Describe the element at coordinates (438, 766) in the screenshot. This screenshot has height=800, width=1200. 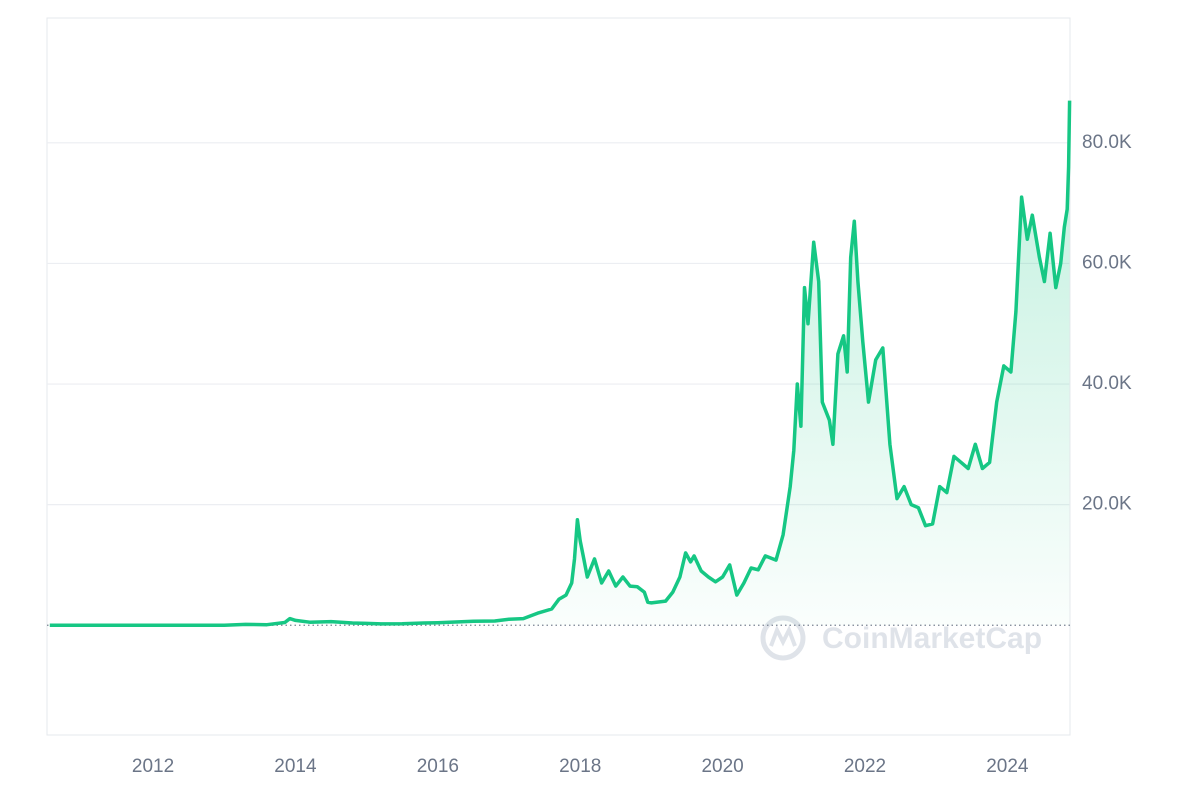
I see `x-tick-label: 2016` at that location.